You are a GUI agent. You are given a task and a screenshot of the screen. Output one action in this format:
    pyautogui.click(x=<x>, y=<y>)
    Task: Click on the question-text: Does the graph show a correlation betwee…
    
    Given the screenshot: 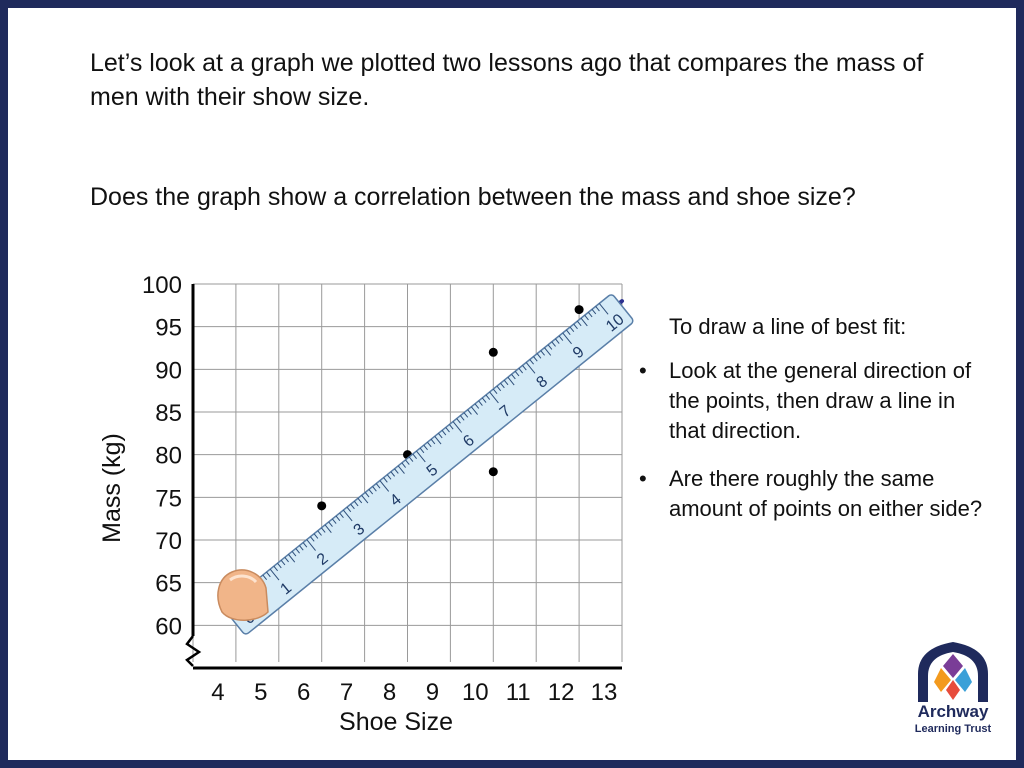 What is the action you would take?
    pyautogui.click(x=473, y=197)
    